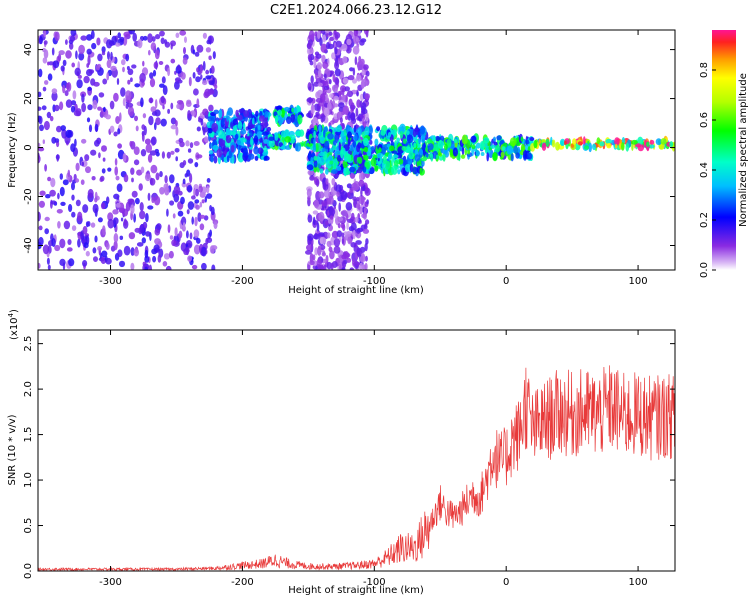 This screenshot has height=600, width=750. I want to click on spectrogram-y-tick-label: -20, so click(28, 196).